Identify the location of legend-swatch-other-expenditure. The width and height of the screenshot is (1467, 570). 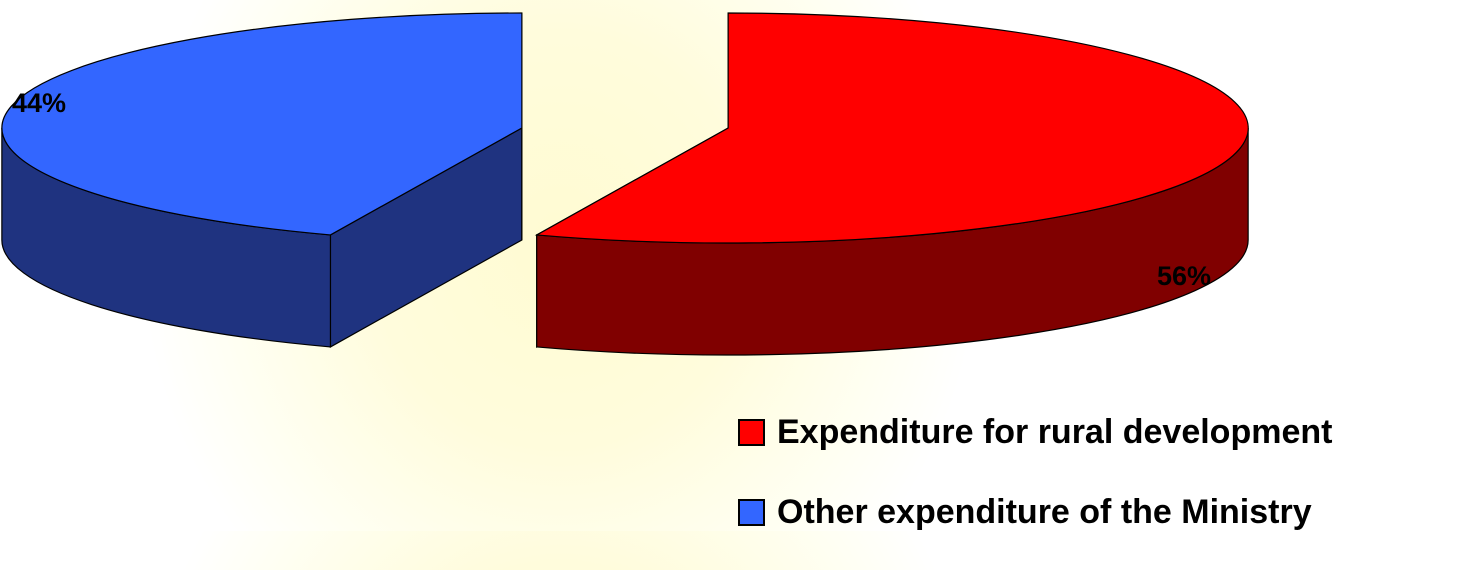
(751, 512).